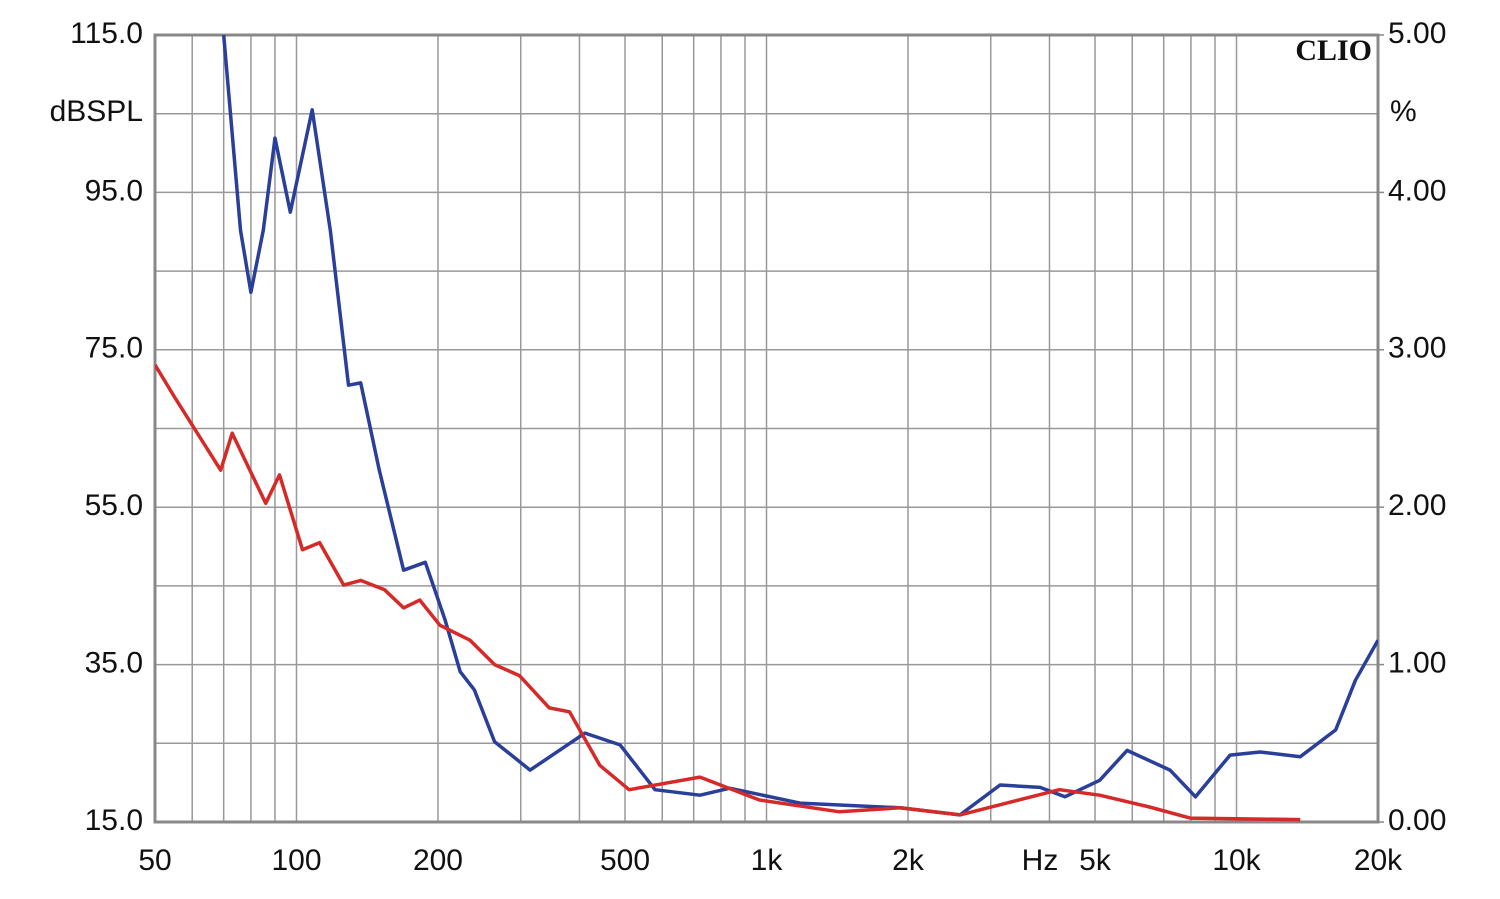 The width and height of the screenshot is (1500, 899). I want to click on y-tick-label: 35.0, so click(114, 663).